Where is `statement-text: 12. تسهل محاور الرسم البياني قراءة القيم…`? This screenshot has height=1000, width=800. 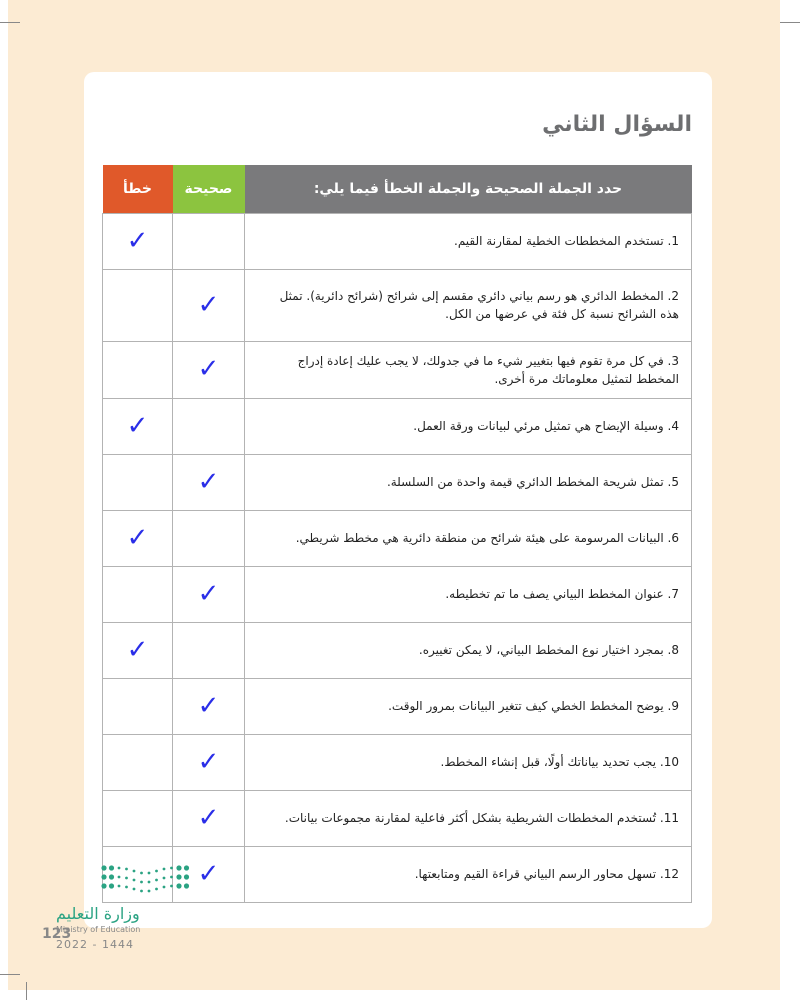 statement-text: 12. تسهل محاور الرسم البياني قراءة القيم… is located at coordinates (468, 874).